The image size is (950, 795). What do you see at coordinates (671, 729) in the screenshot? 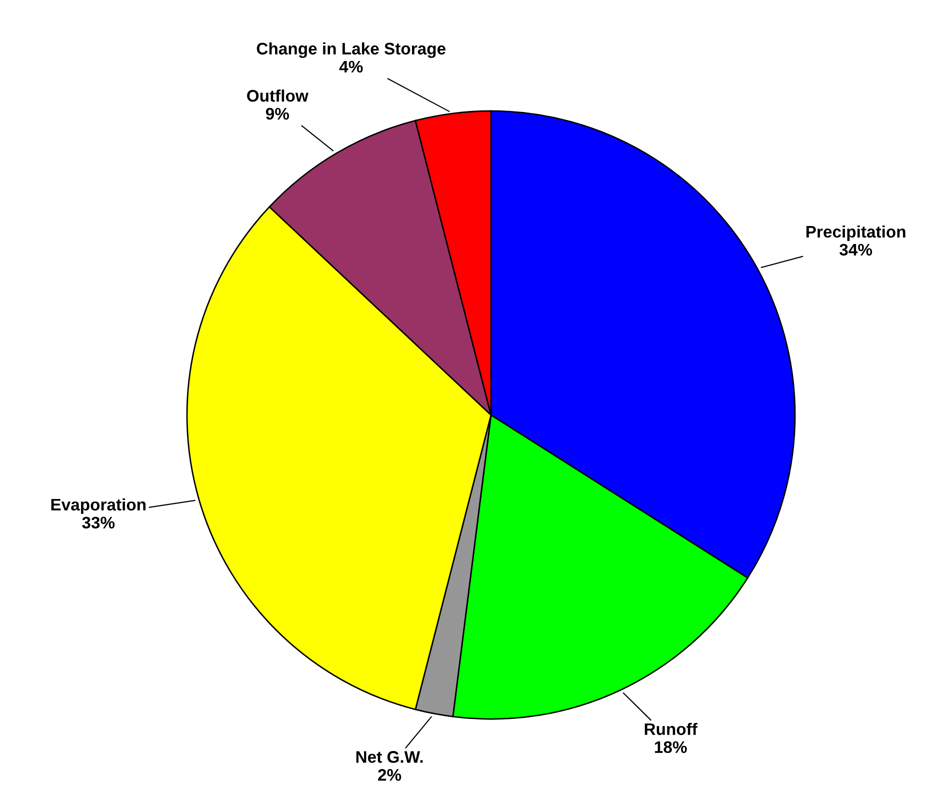
I see `slice-label: Runoff` at bounding box center [671, 729].